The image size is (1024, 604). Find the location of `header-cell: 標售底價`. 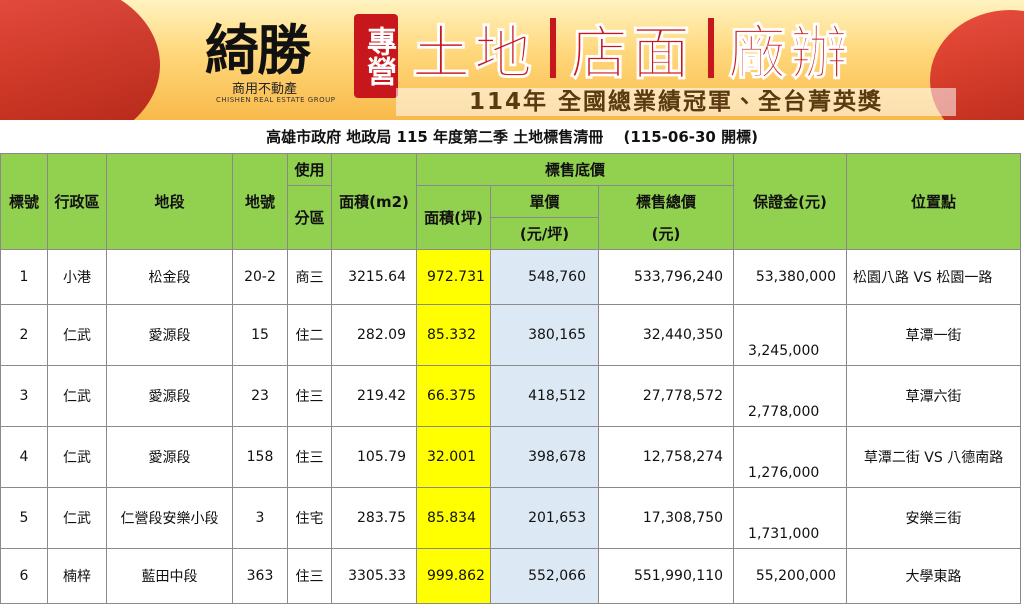

header-cell: 標售底價 is located at coordinates (575, 169).